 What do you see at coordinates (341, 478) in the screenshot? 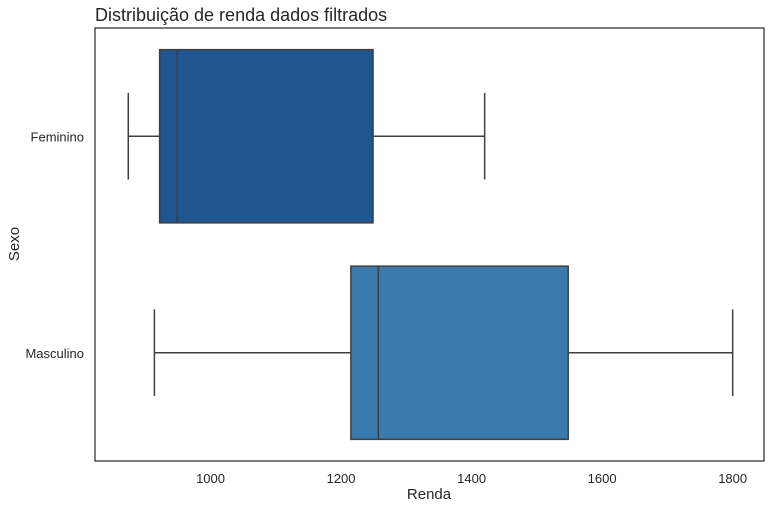
I see `x-tick-label: 1200` at bounding box center [341, 478].